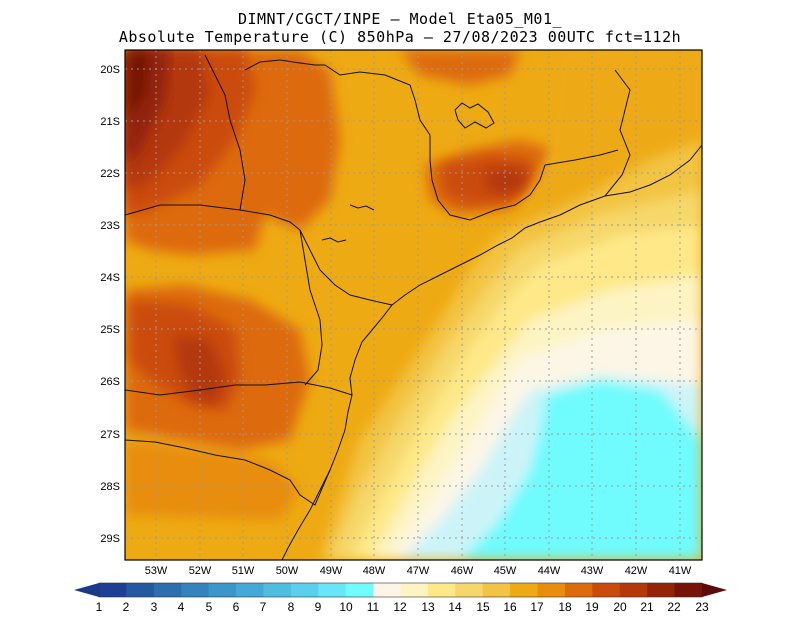 The height and width of the screenshot is (618, 800). I want to click on lon-label: 51W, so click(243, 571).